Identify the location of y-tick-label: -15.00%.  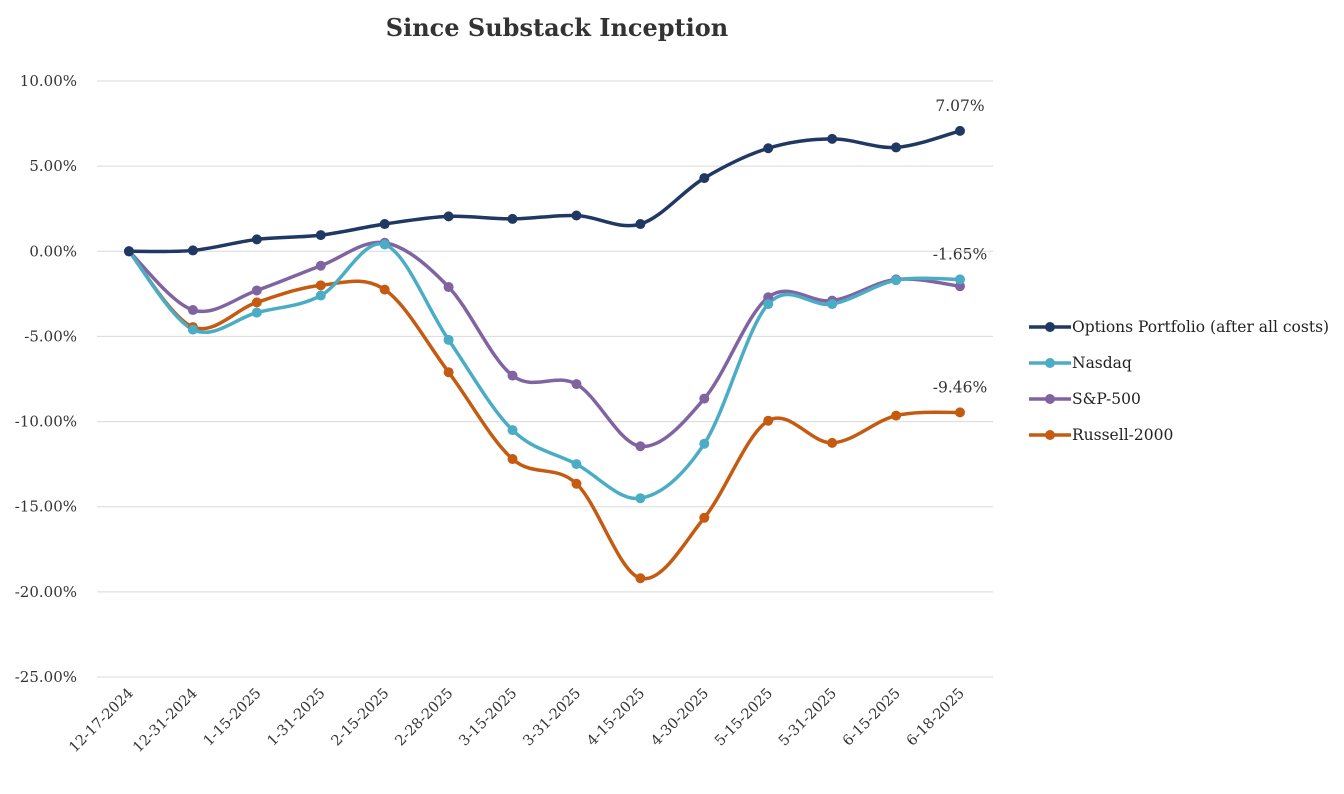
(46, 507).